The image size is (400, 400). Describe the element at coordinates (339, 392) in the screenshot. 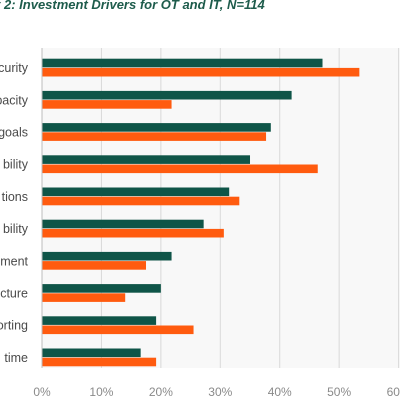

I see `x-tick-label: 50%` at that location.